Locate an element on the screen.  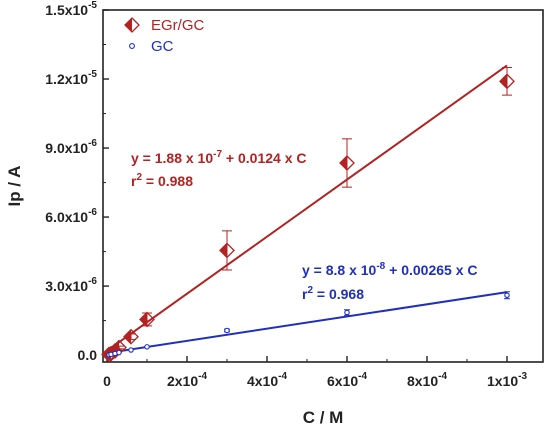
y-tick-label: 9.0x10⁻⁶ is located at coordinates (71, 147).